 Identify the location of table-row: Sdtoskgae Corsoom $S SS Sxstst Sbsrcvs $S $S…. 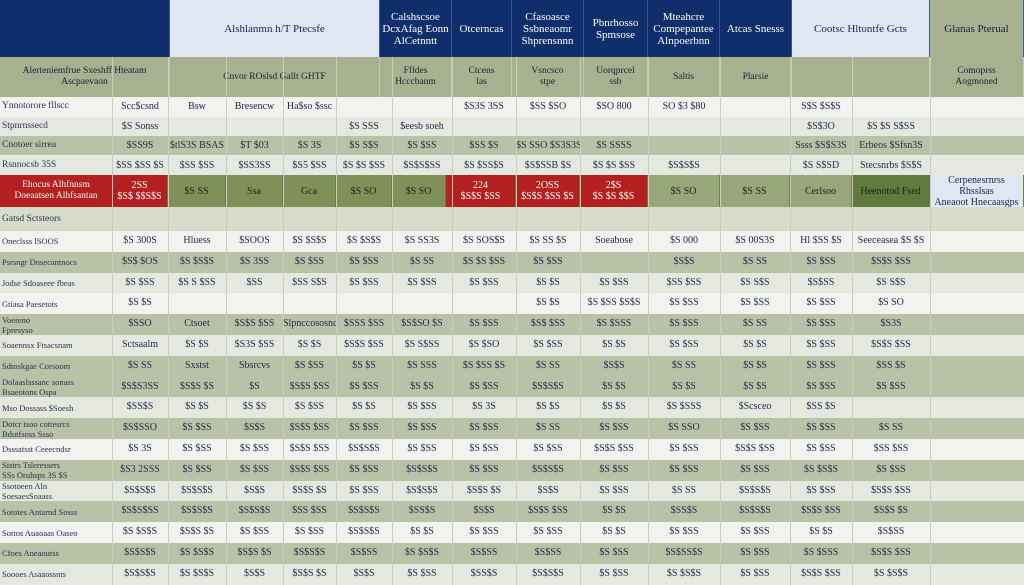
(512, 366).